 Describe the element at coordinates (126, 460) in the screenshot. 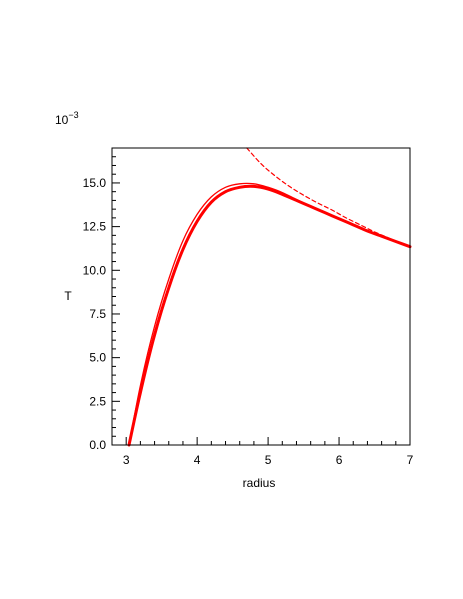

I see `x-tick-label: 3` at that location.